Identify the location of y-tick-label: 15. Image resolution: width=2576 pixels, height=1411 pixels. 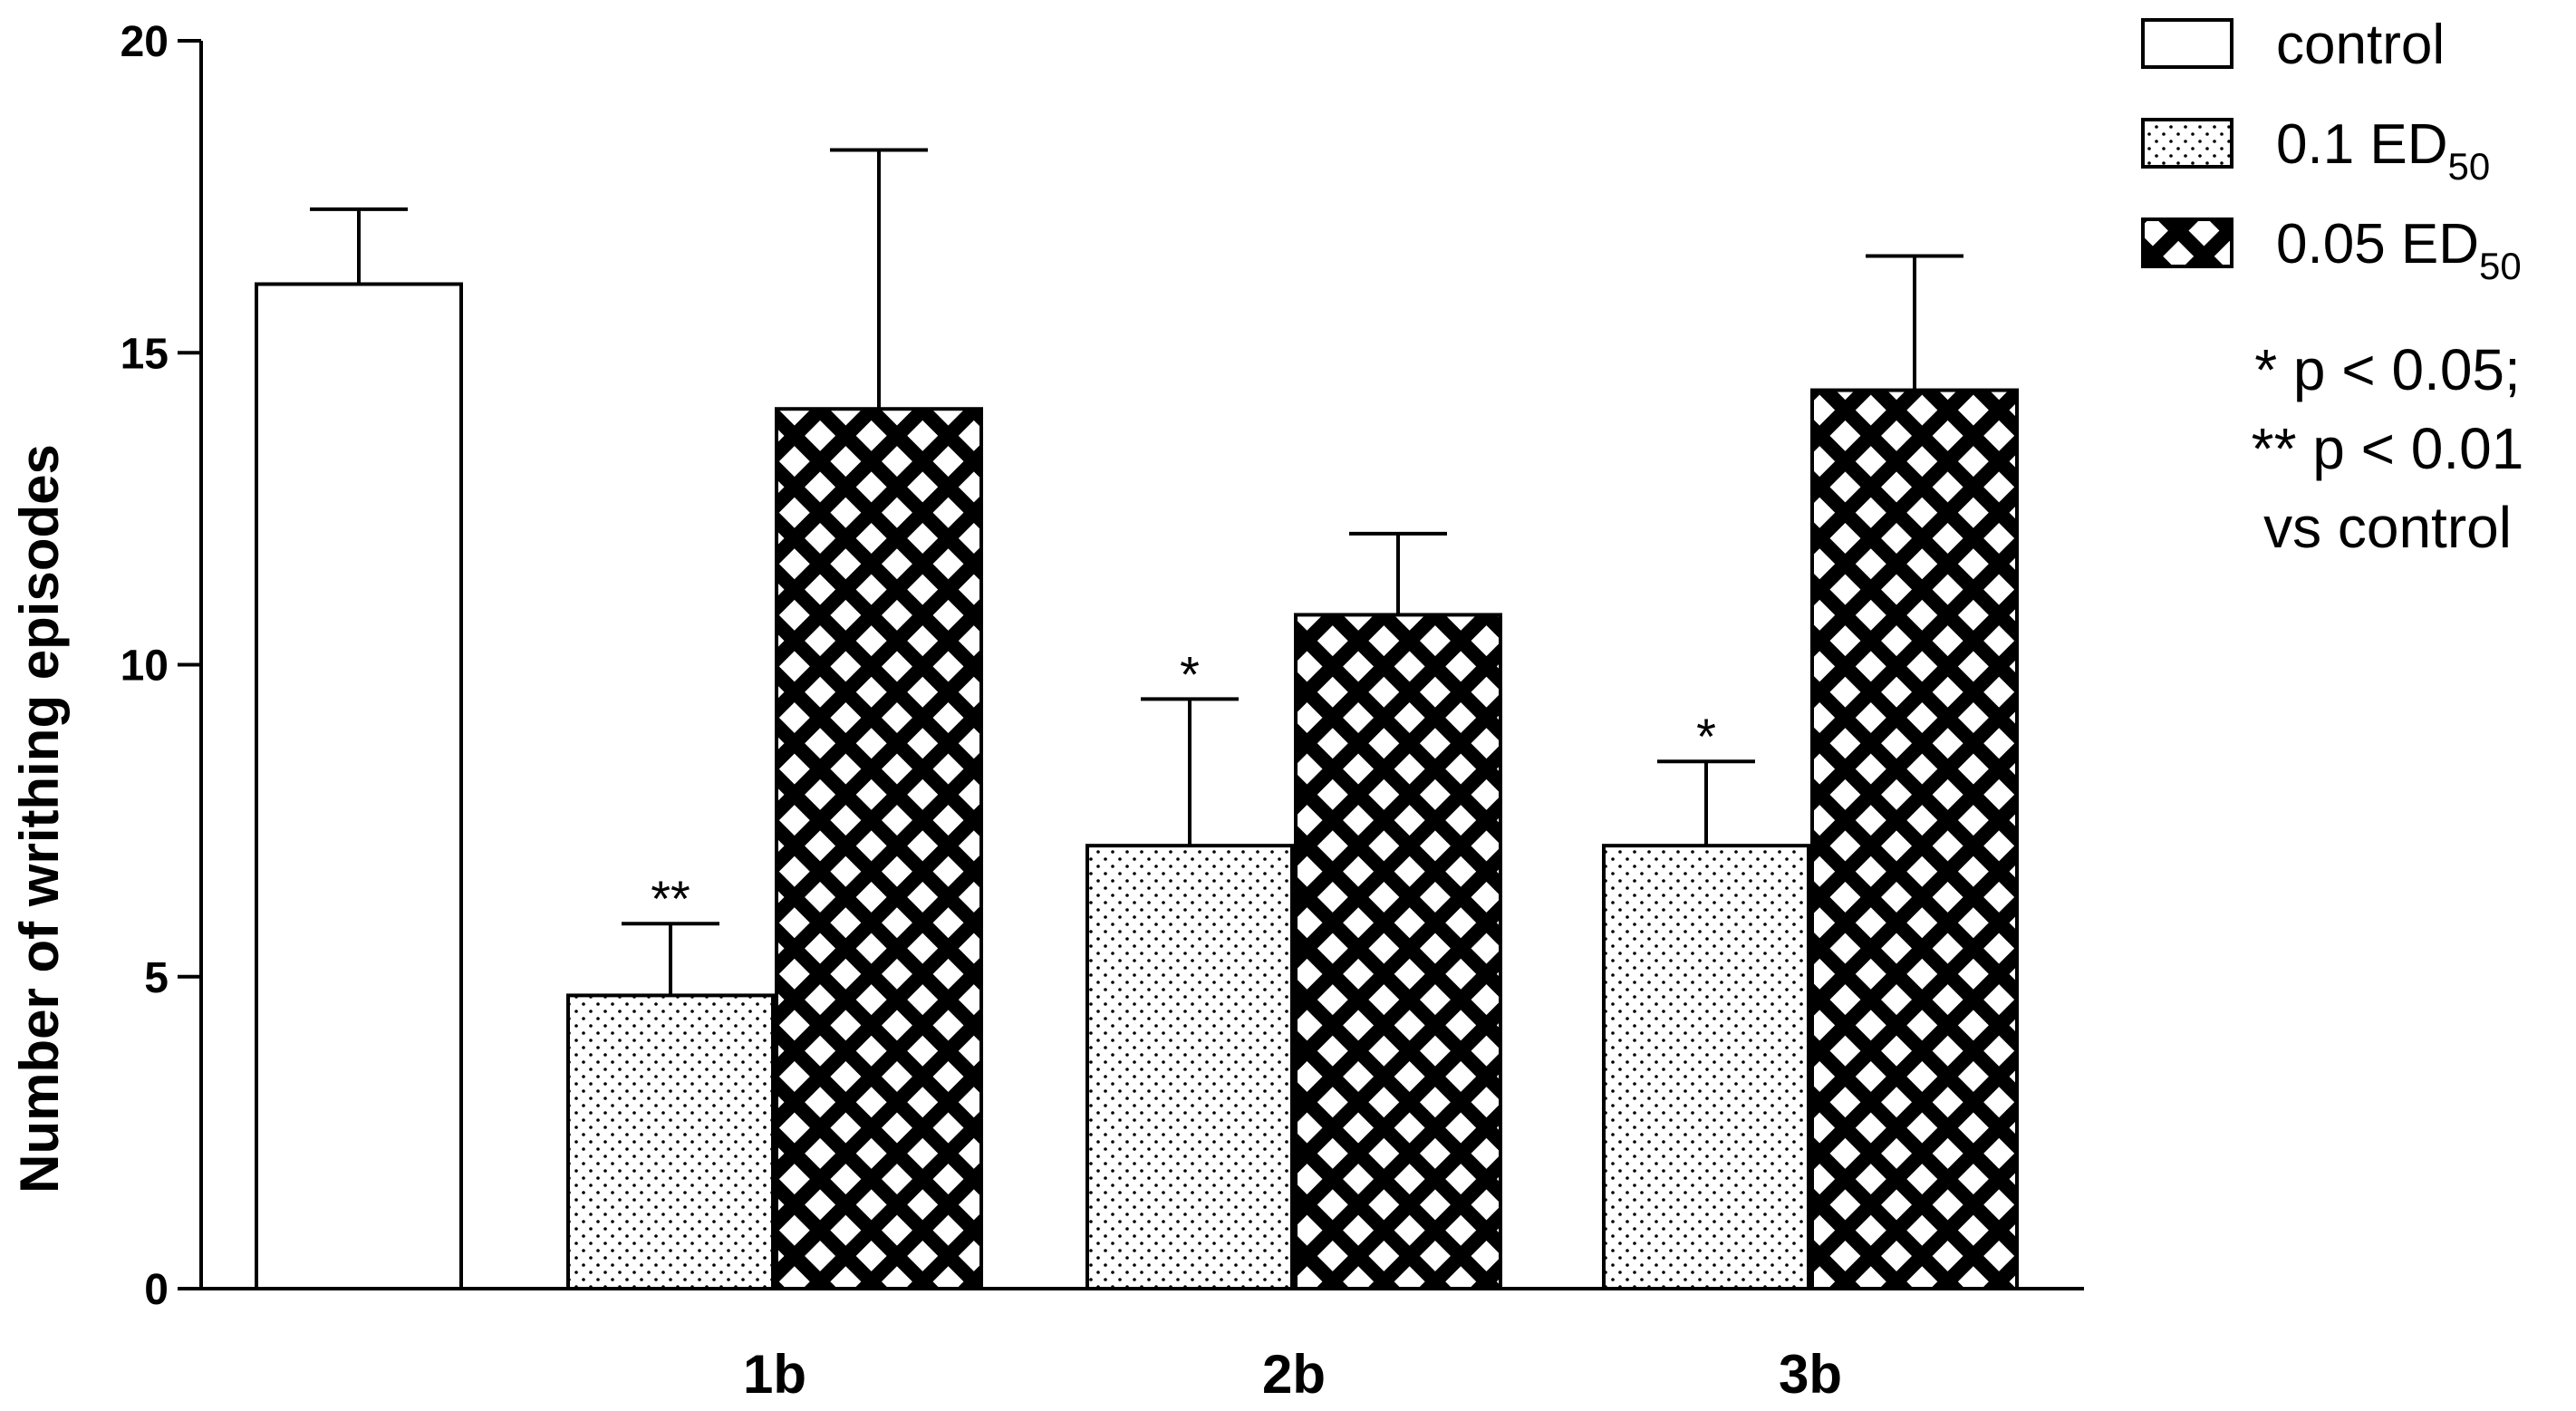
(145, 354).